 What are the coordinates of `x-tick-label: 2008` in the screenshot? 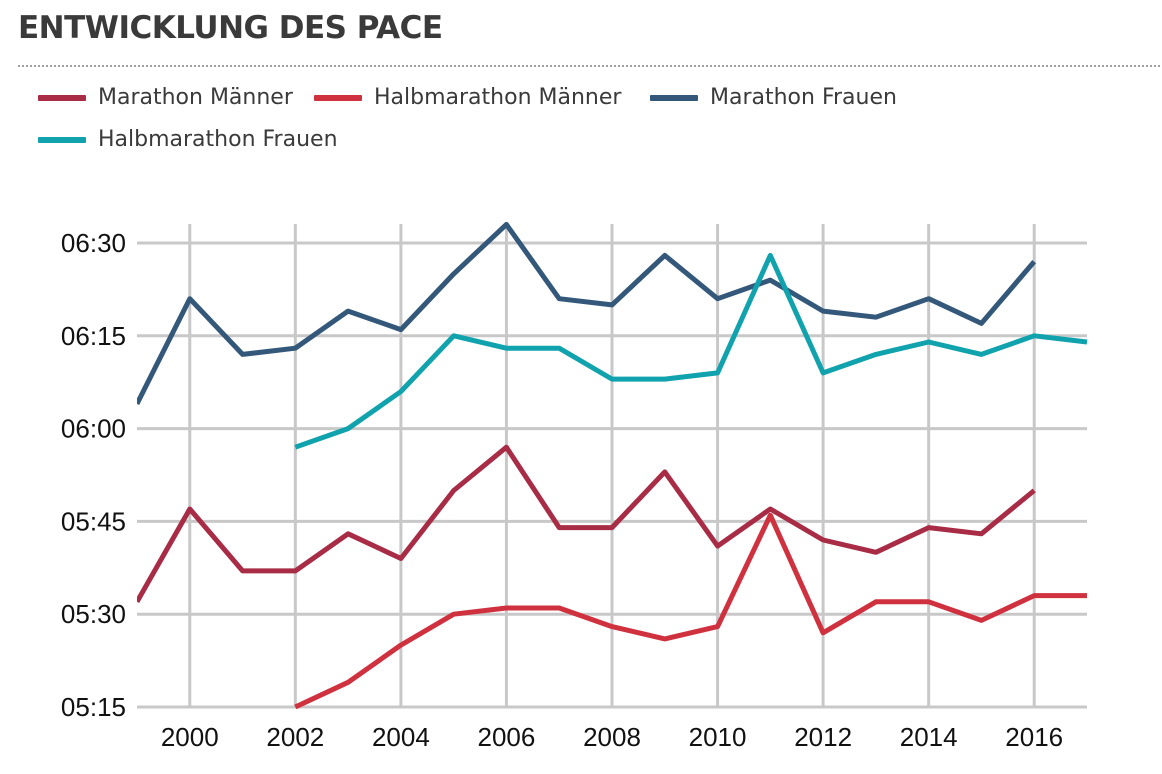 It's located at (612, 737).